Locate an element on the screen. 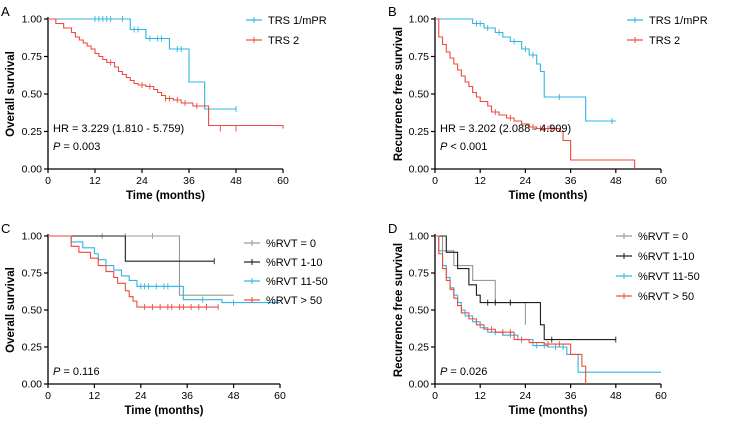  p-value-text: = 0.026 is located at coordinates (467, 372).